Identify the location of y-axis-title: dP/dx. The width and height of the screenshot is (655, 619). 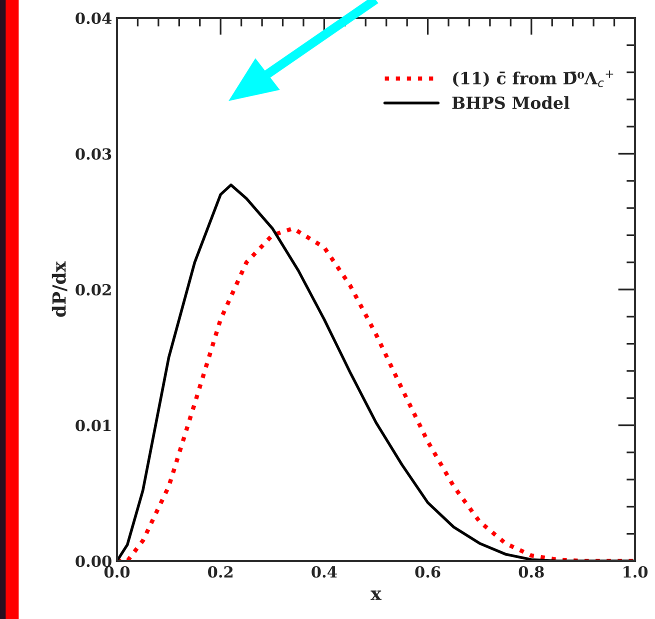
(60, 289).